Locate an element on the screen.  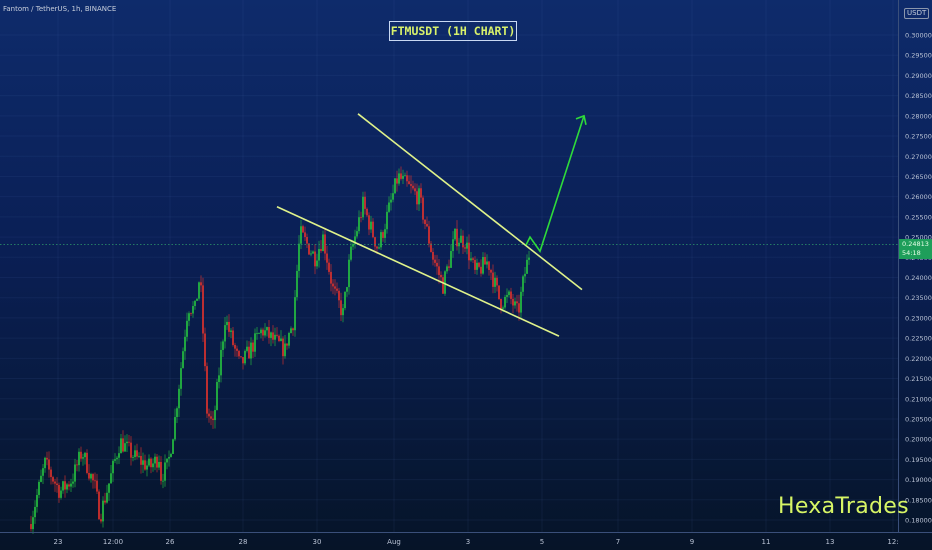
time-tick-label: 5 is located at coordinates (542, 542).